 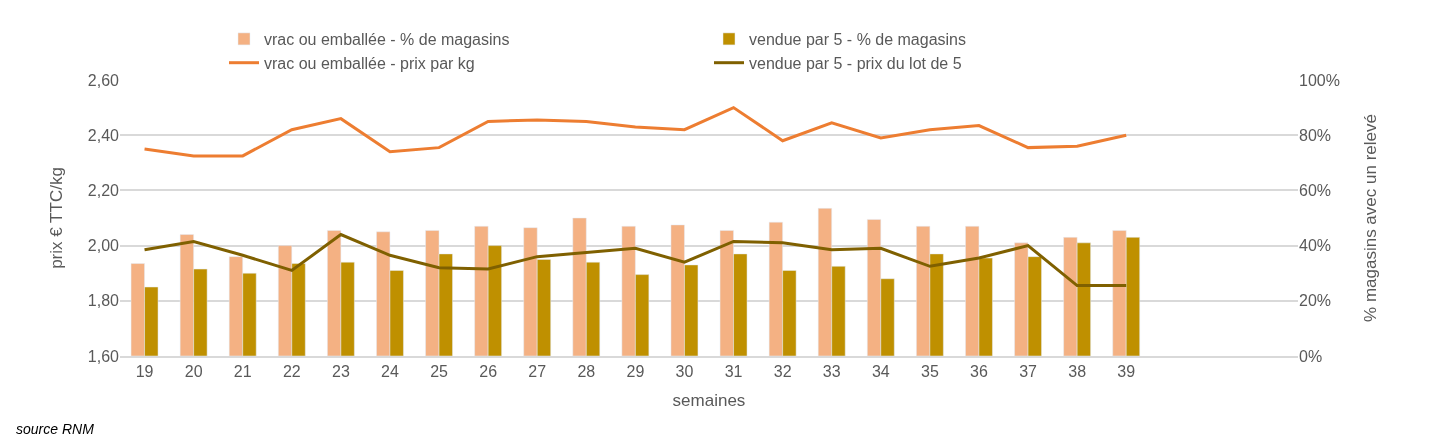 What do you see at coordinates (488, 372) in the screenshot?
I see `x-tick-label: 26` at bounding box center [488, 372].